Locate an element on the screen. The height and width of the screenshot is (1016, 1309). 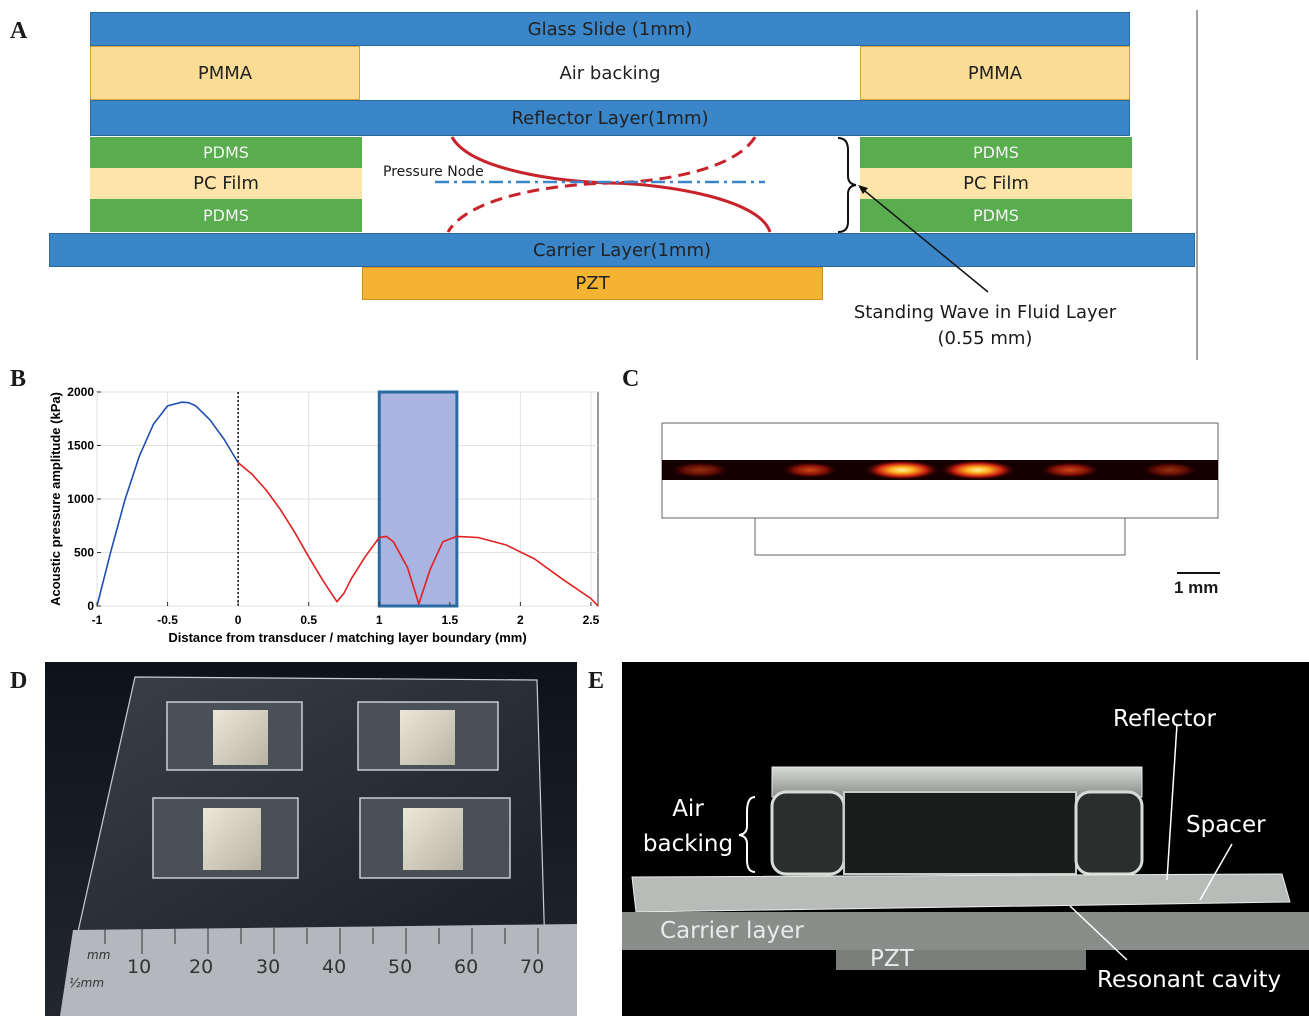
ruler-unit-top: mm is located at coordinates (99, 955).